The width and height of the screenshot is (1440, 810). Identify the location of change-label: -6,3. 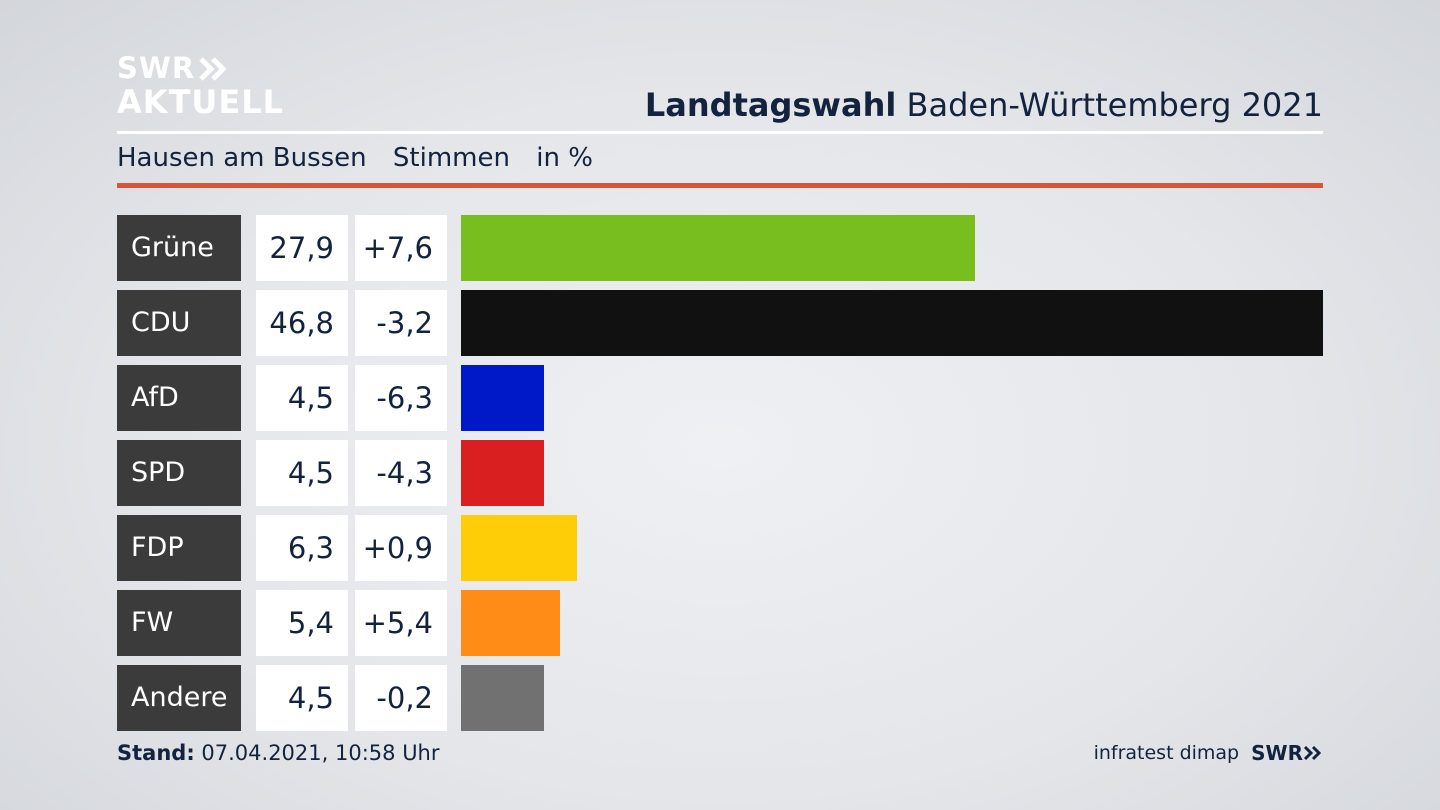
(401, 398).